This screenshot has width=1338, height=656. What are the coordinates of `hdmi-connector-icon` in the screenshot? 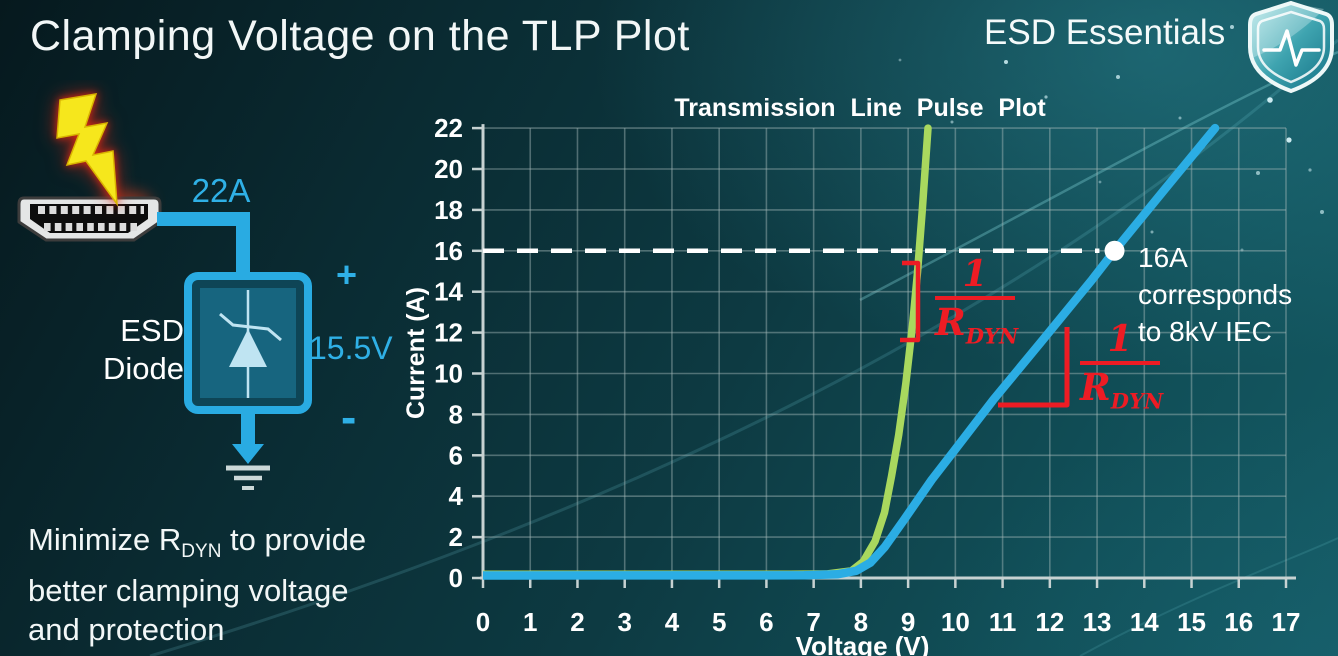 It's located at (89, 219).